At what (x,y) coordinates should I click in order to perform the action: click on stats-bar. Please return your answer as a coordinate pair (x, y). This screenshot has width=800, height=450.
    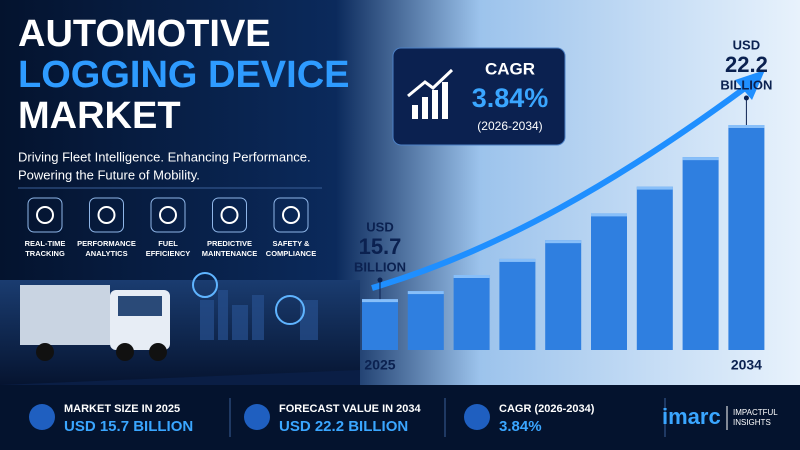
    Looking at the image, I should click on (400, 417).